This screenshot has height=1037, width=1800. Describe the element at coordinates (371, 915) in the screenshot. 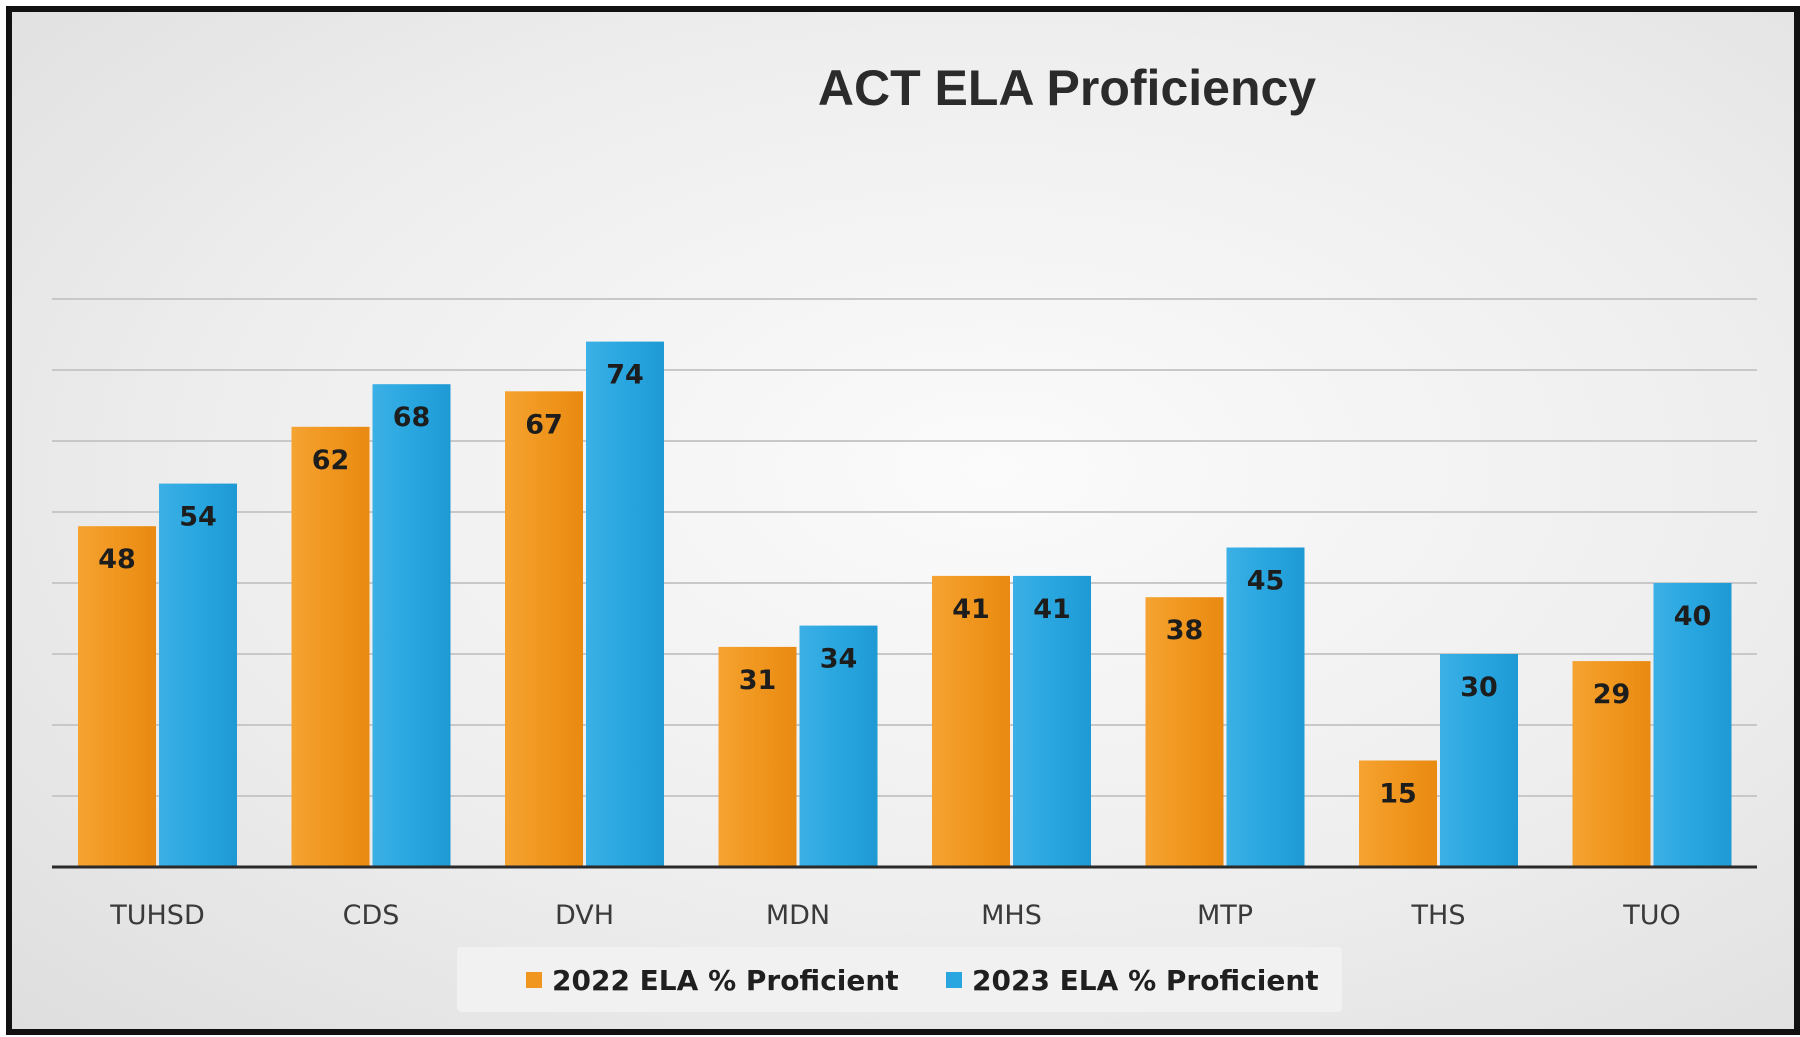

I see `category-label: CDS` at that location.